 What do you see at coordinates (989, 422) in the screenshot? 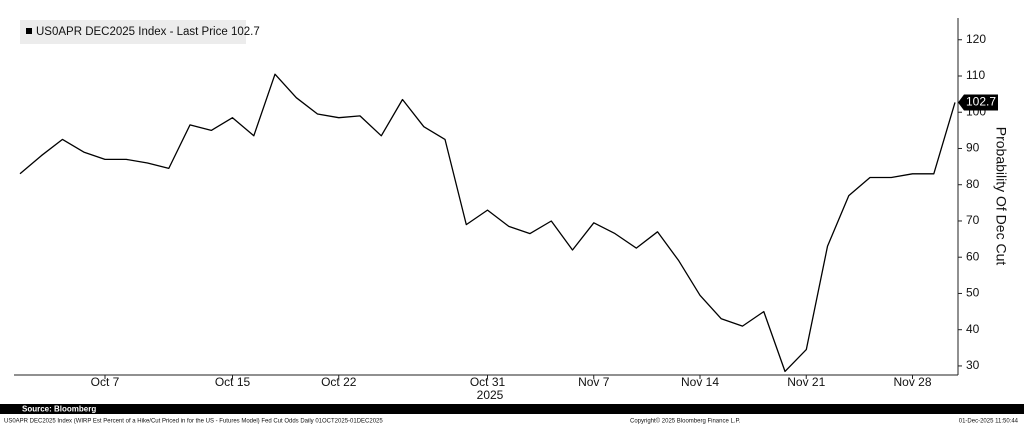
I see `timestamp: 01-Dec-2025 11:50:44` at bounding box center [989, 422].